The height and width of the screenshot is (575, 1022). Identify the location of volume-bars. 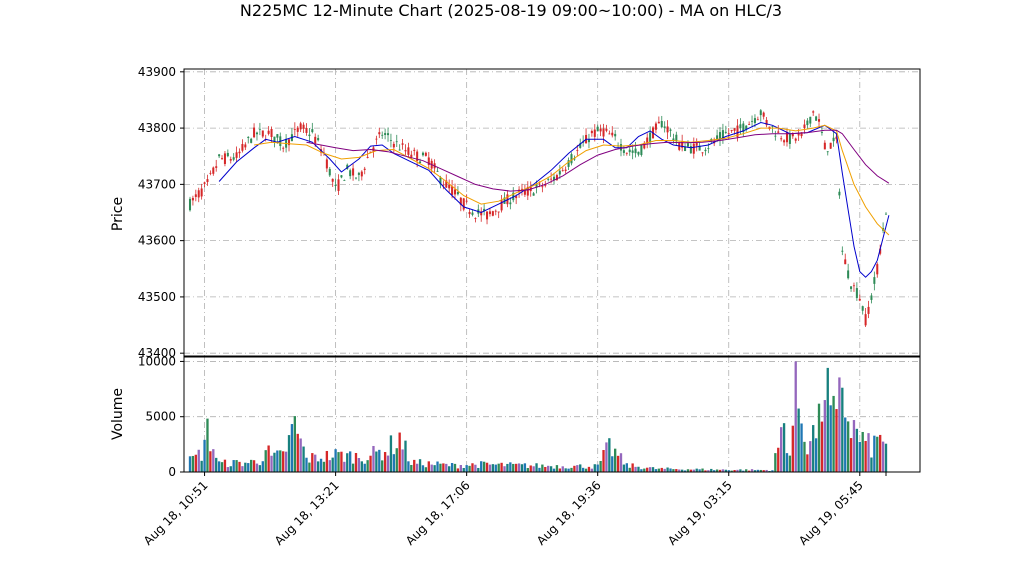
(538, 416).